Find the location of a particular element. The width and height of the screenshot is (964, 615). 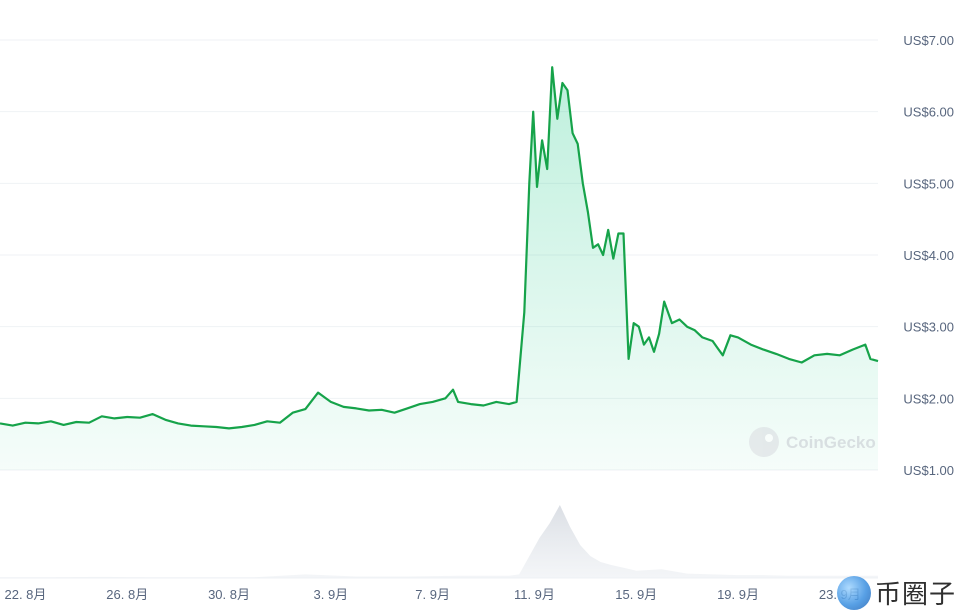

y-tick-label: US$7.00 is located at coordinates (928, 40).